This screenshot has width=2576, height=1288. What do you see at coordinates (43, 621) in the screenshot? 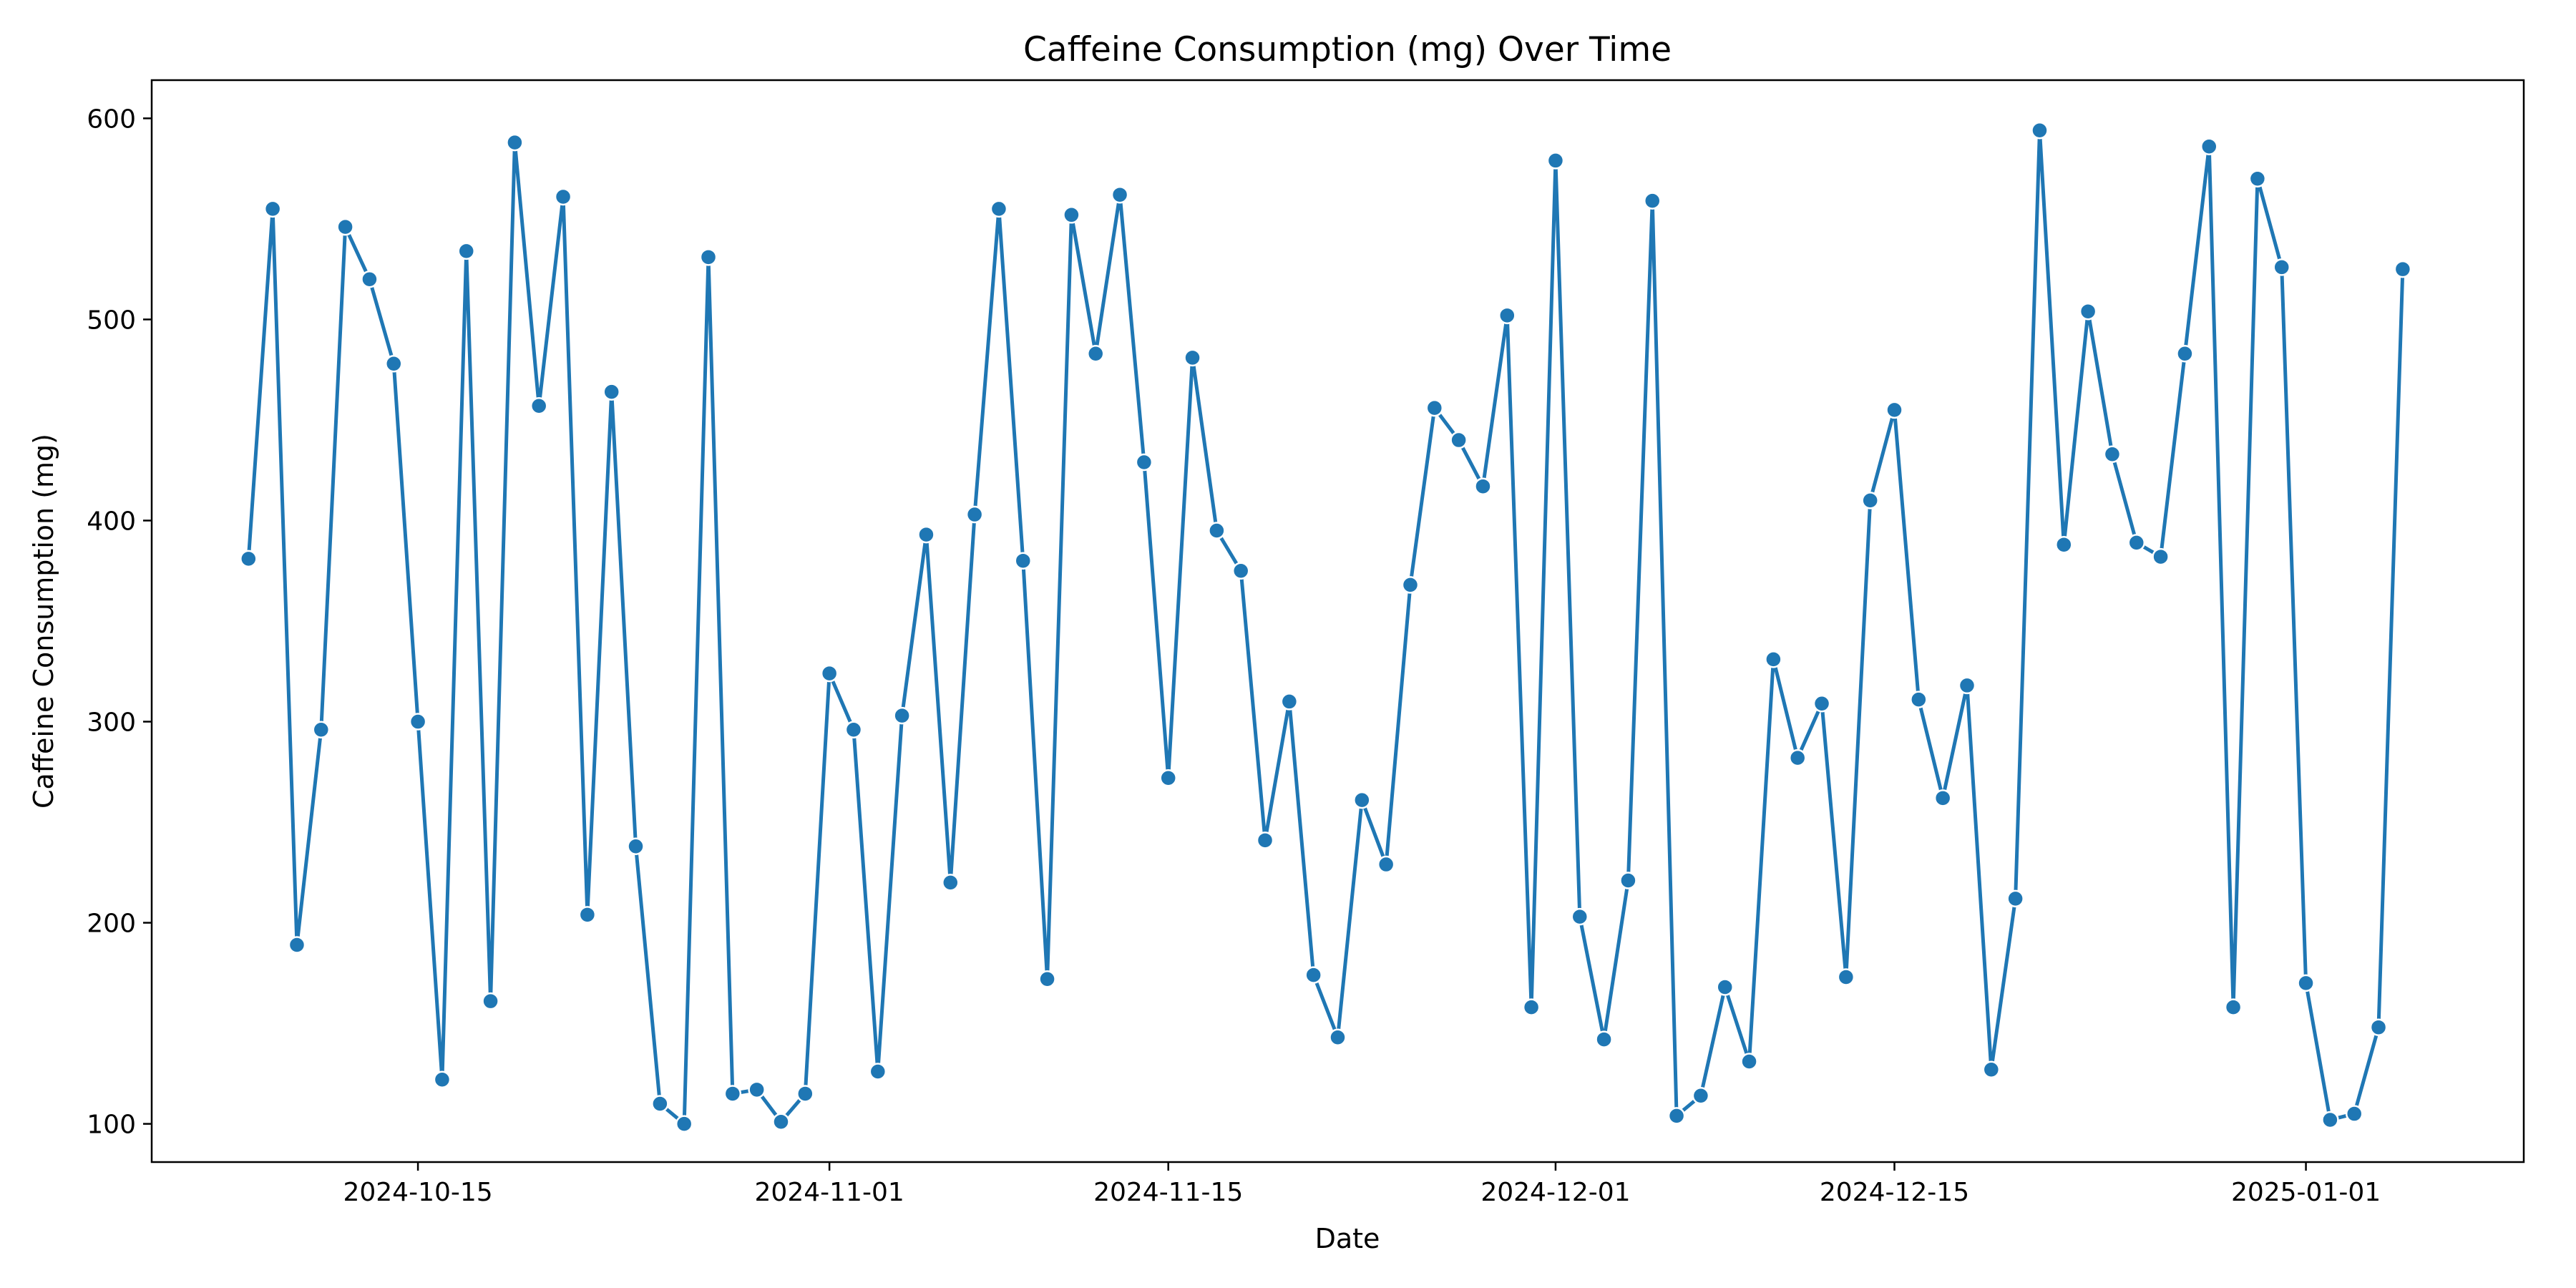
I see `y-axis-label: Caffeine Consumption (mg)` at bounding box center [43, 621].